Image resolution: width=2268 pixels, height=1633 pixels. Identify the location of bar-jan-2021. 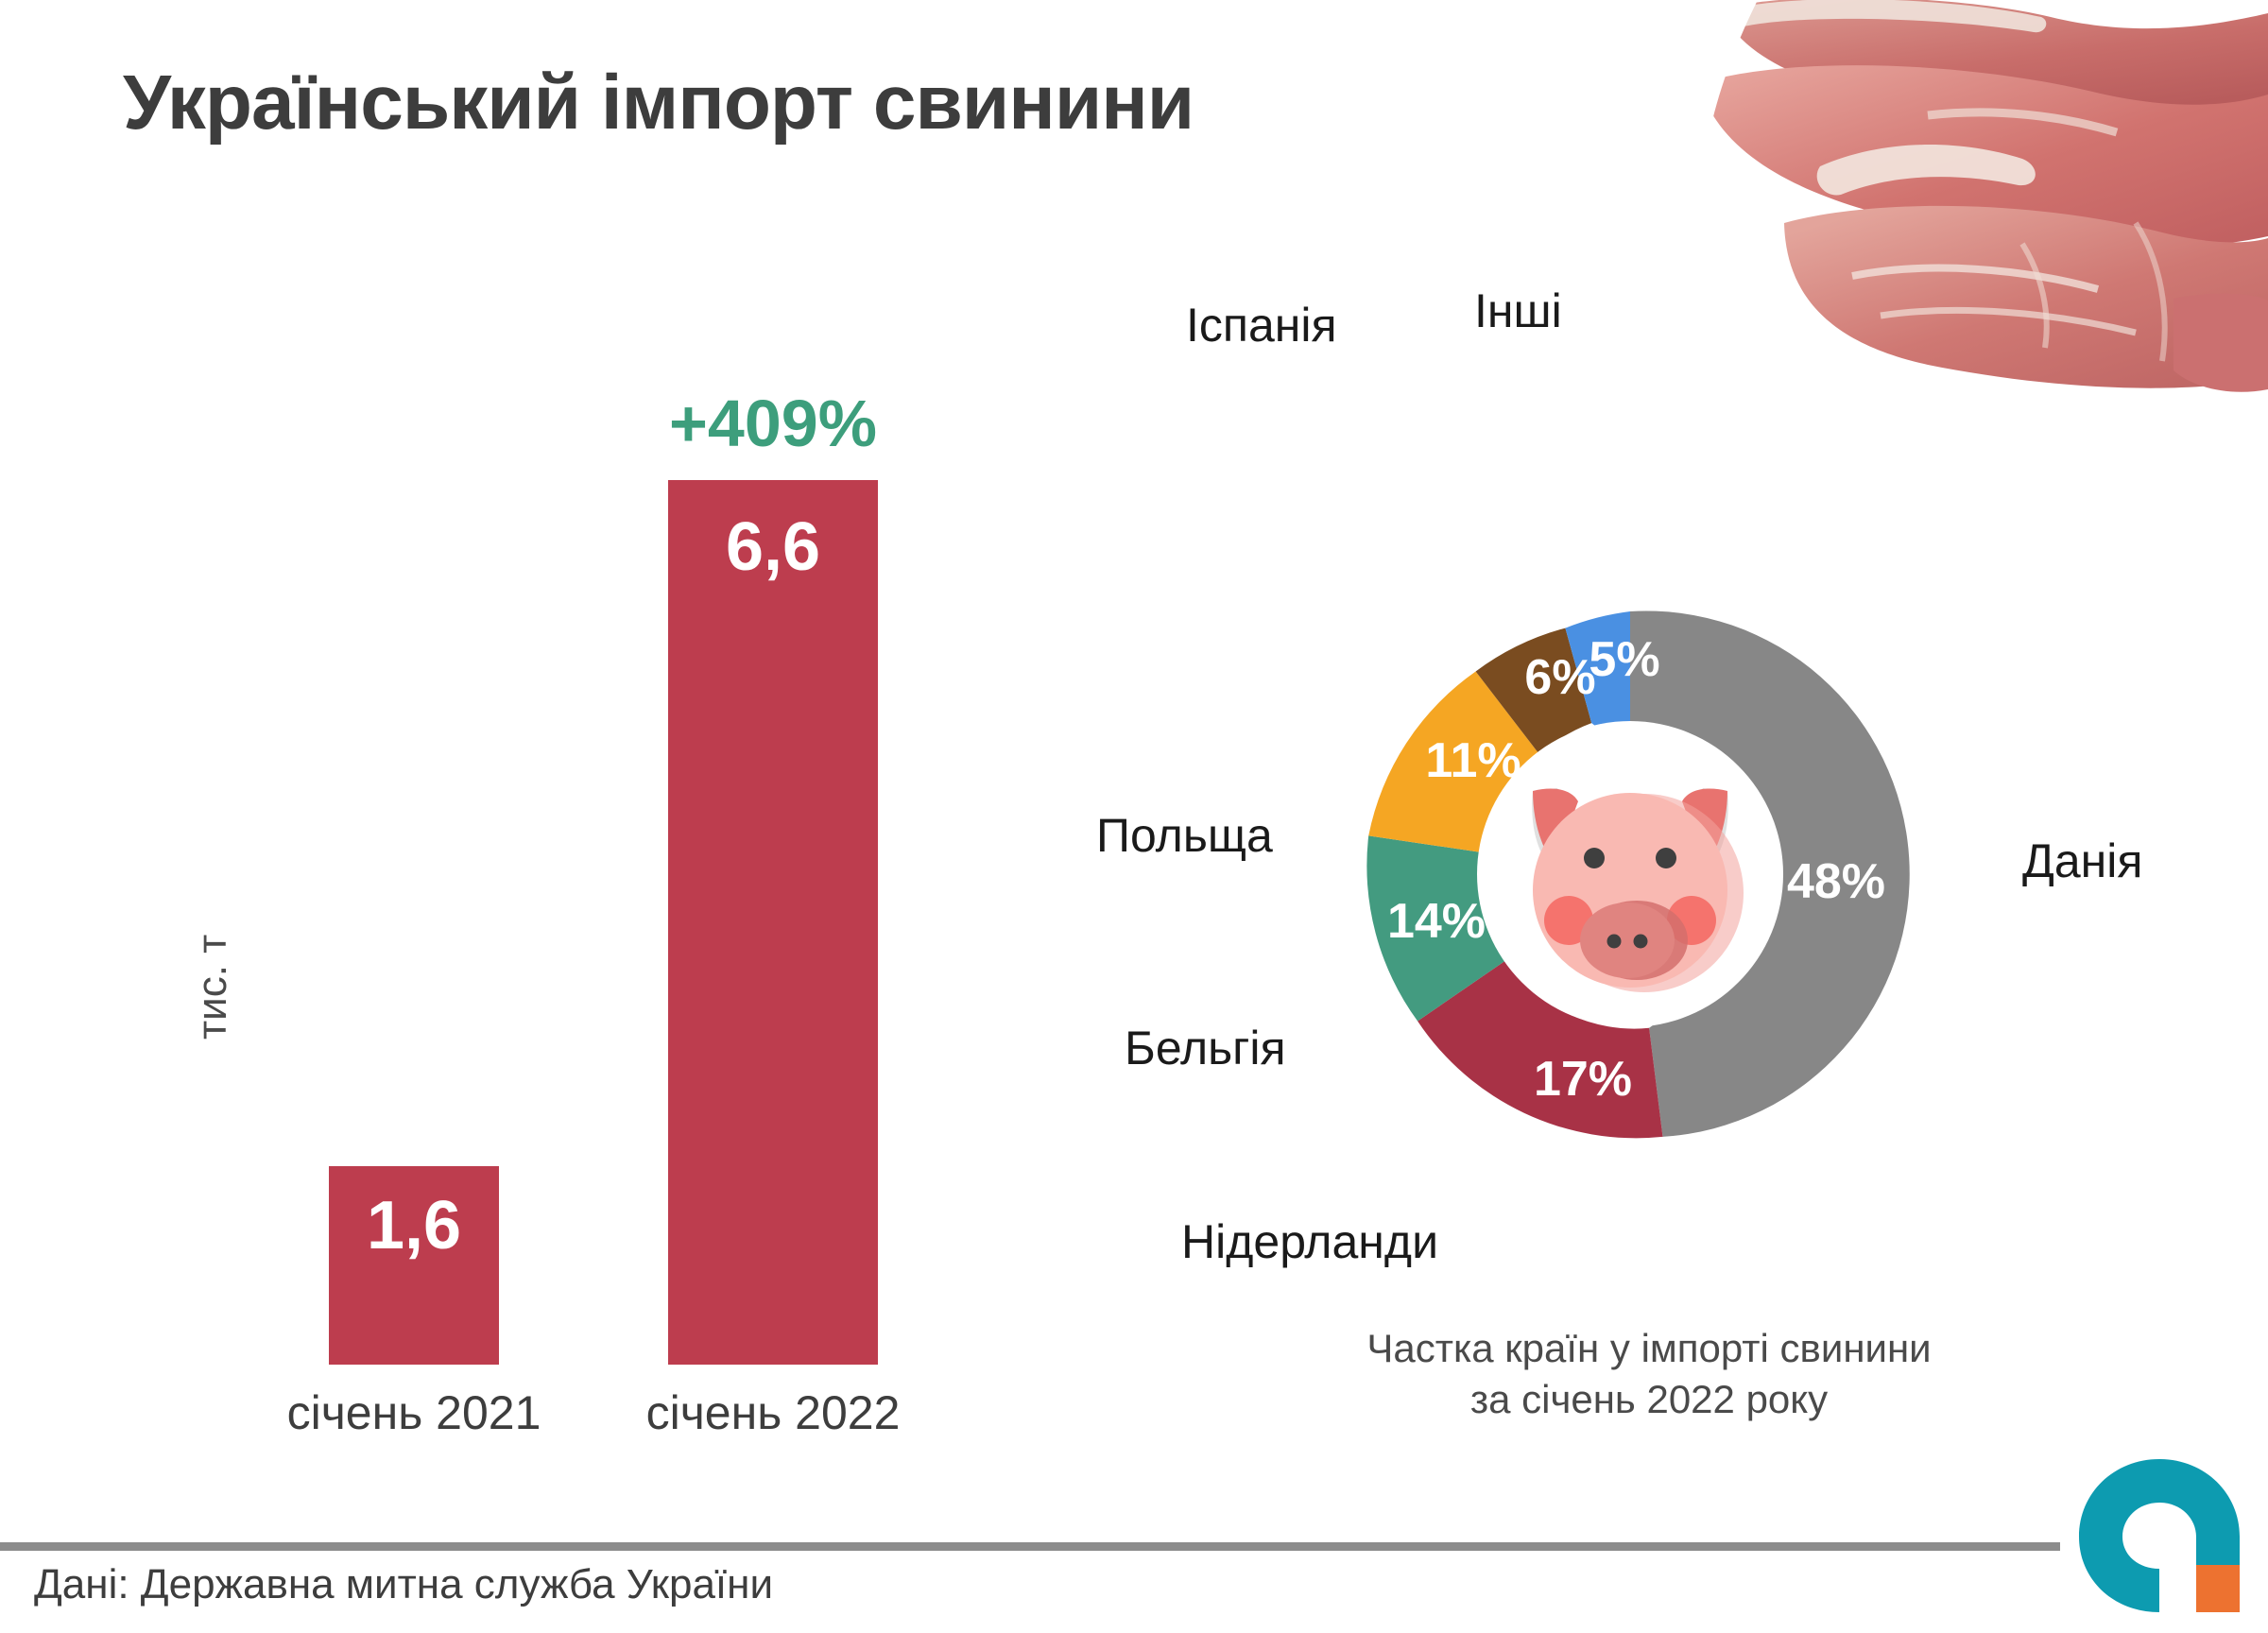
(414, 1265).